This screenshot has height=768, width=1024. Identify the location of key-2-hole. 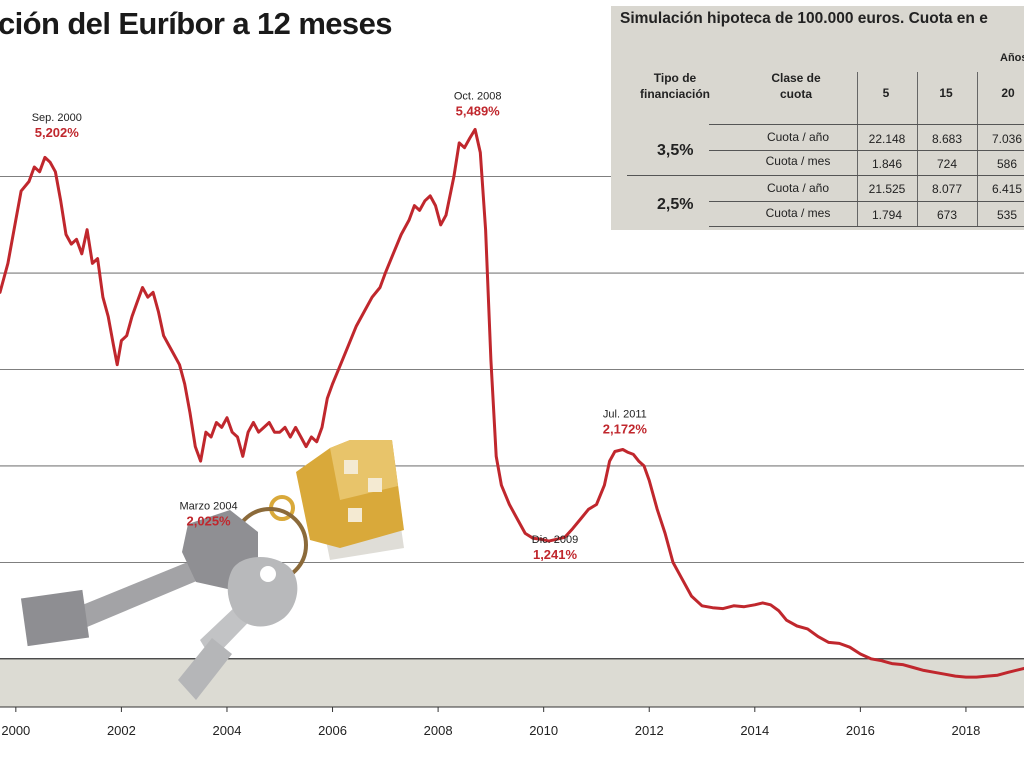
(268, 574).